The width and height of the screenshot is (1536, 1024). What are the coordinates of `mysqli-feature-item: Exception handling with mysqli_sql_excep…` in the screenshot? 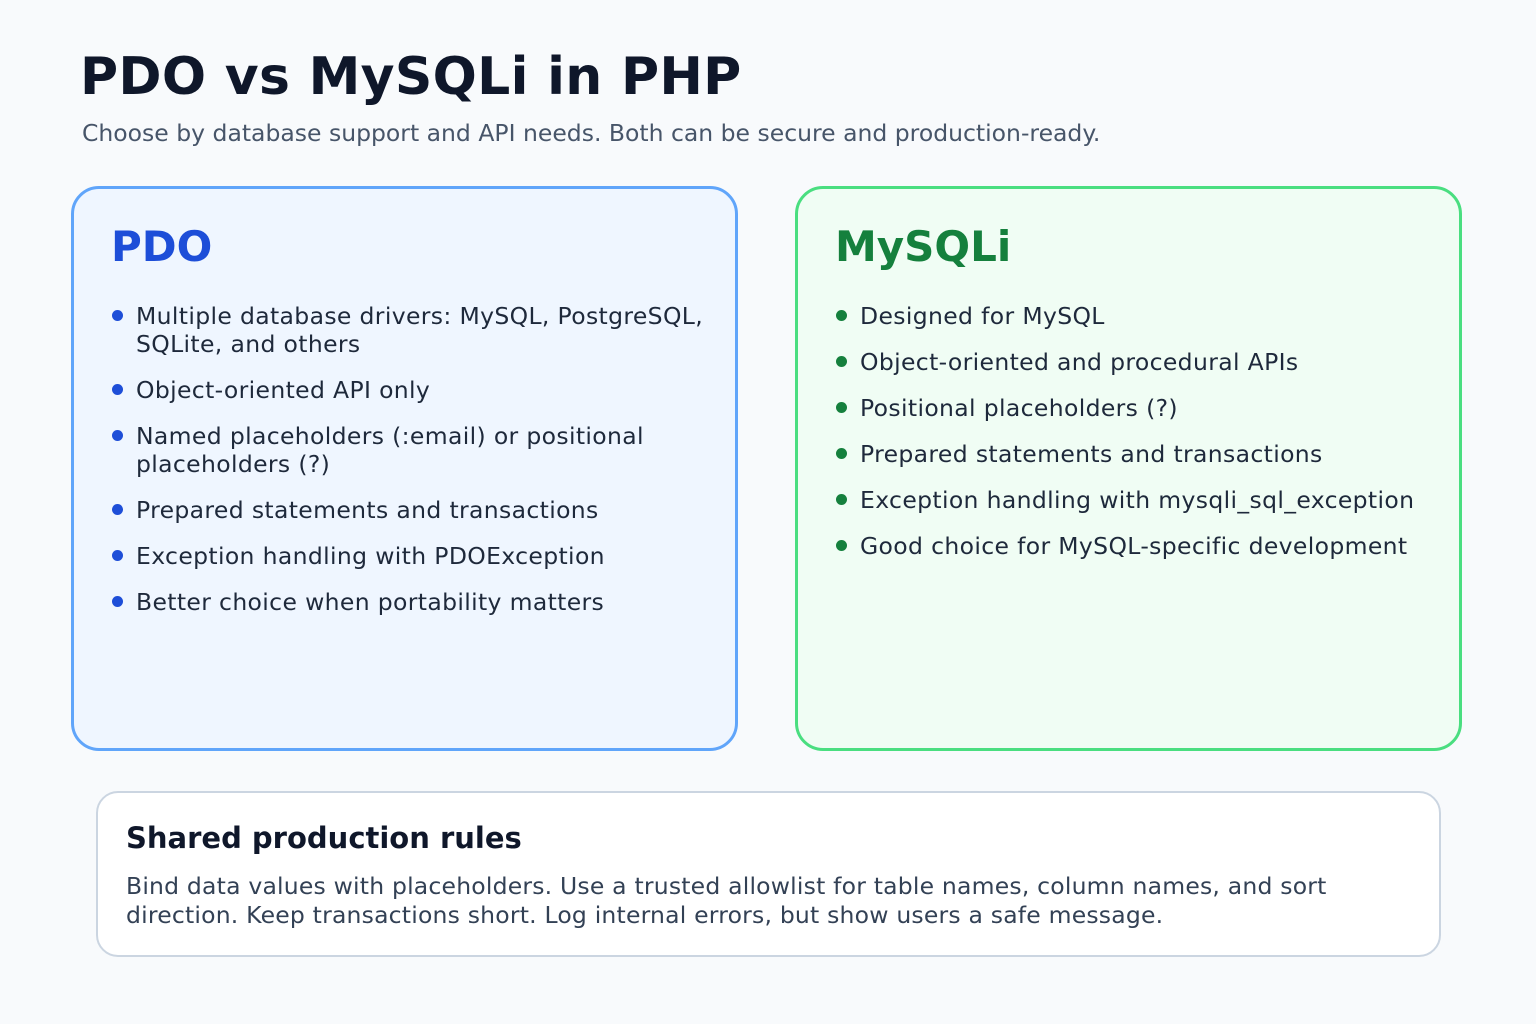 It's located at (1132, 500).